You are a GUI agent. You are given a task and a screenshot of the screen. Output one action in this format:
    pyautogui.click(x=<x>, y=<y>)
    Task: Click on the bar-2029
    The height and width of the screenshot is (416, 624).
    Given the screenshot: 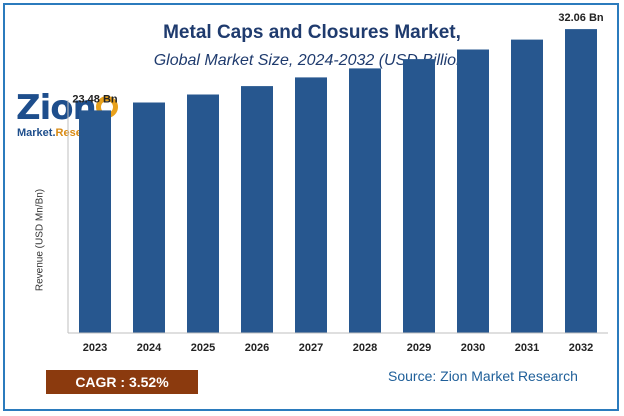 What is the action you would take?
    pyautogui.click(x=419, y=196)
    